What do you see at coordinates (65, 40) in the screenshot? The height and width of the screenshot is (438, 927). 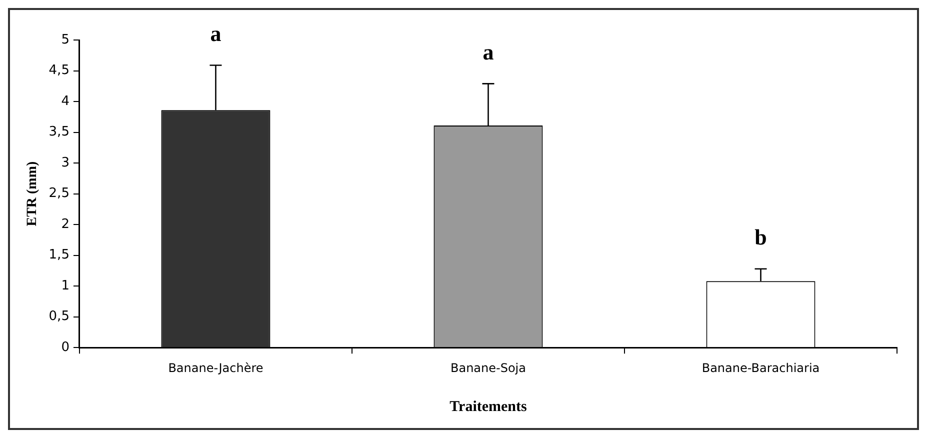 I see `y-tick-label: 5` at bounding box center [65, 40].